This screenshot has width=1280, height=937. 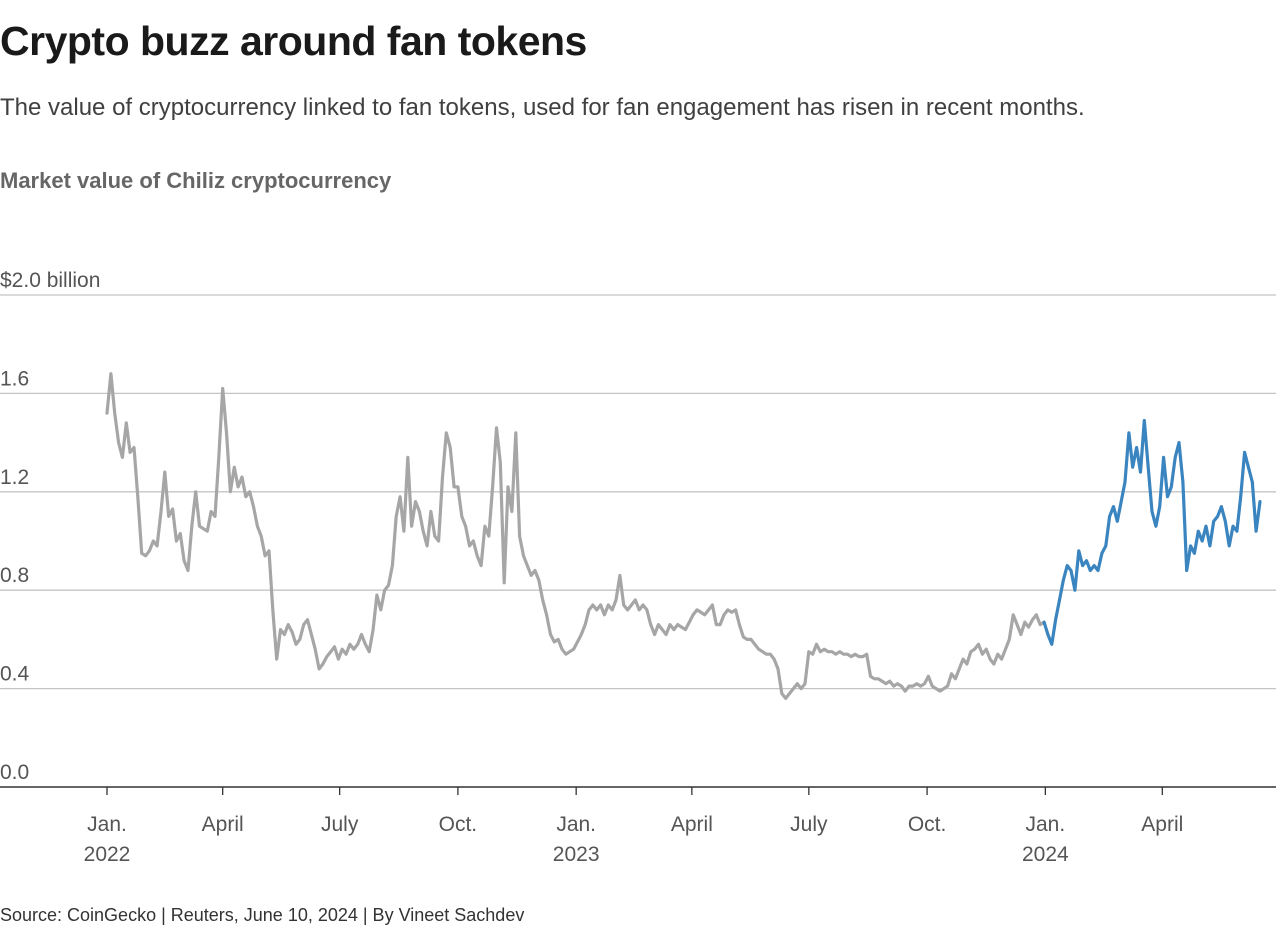 What do you see at coordinates (14, 378) in the screenshot?
I see `y-tick-label: 1.6` at bounding box center [14, 378].